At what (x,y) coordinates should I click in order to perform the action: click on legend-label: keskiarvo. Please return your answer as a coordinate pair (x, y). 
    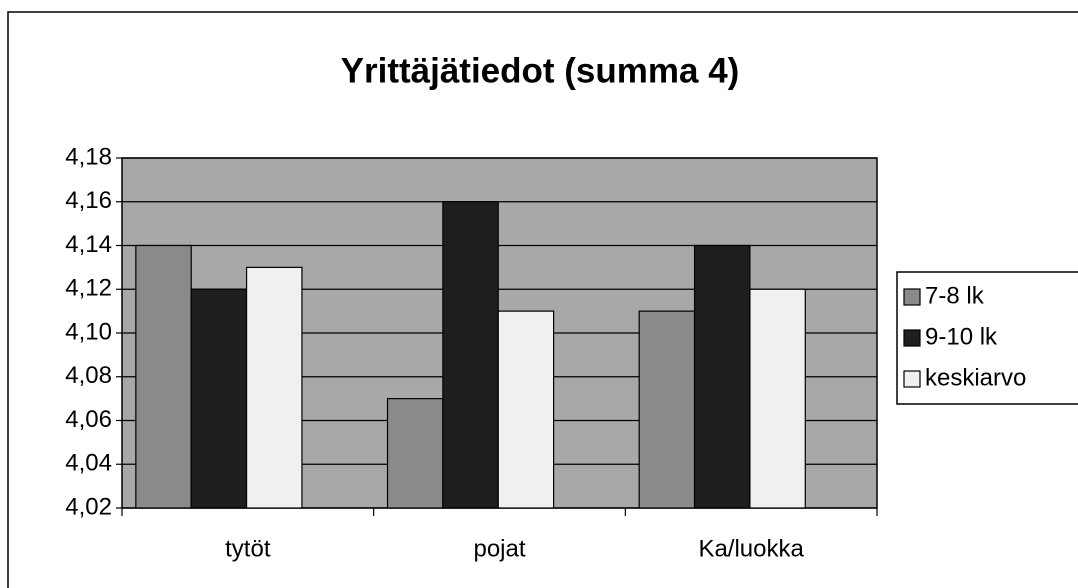
    Looking at the image, I should click on (975, 377).